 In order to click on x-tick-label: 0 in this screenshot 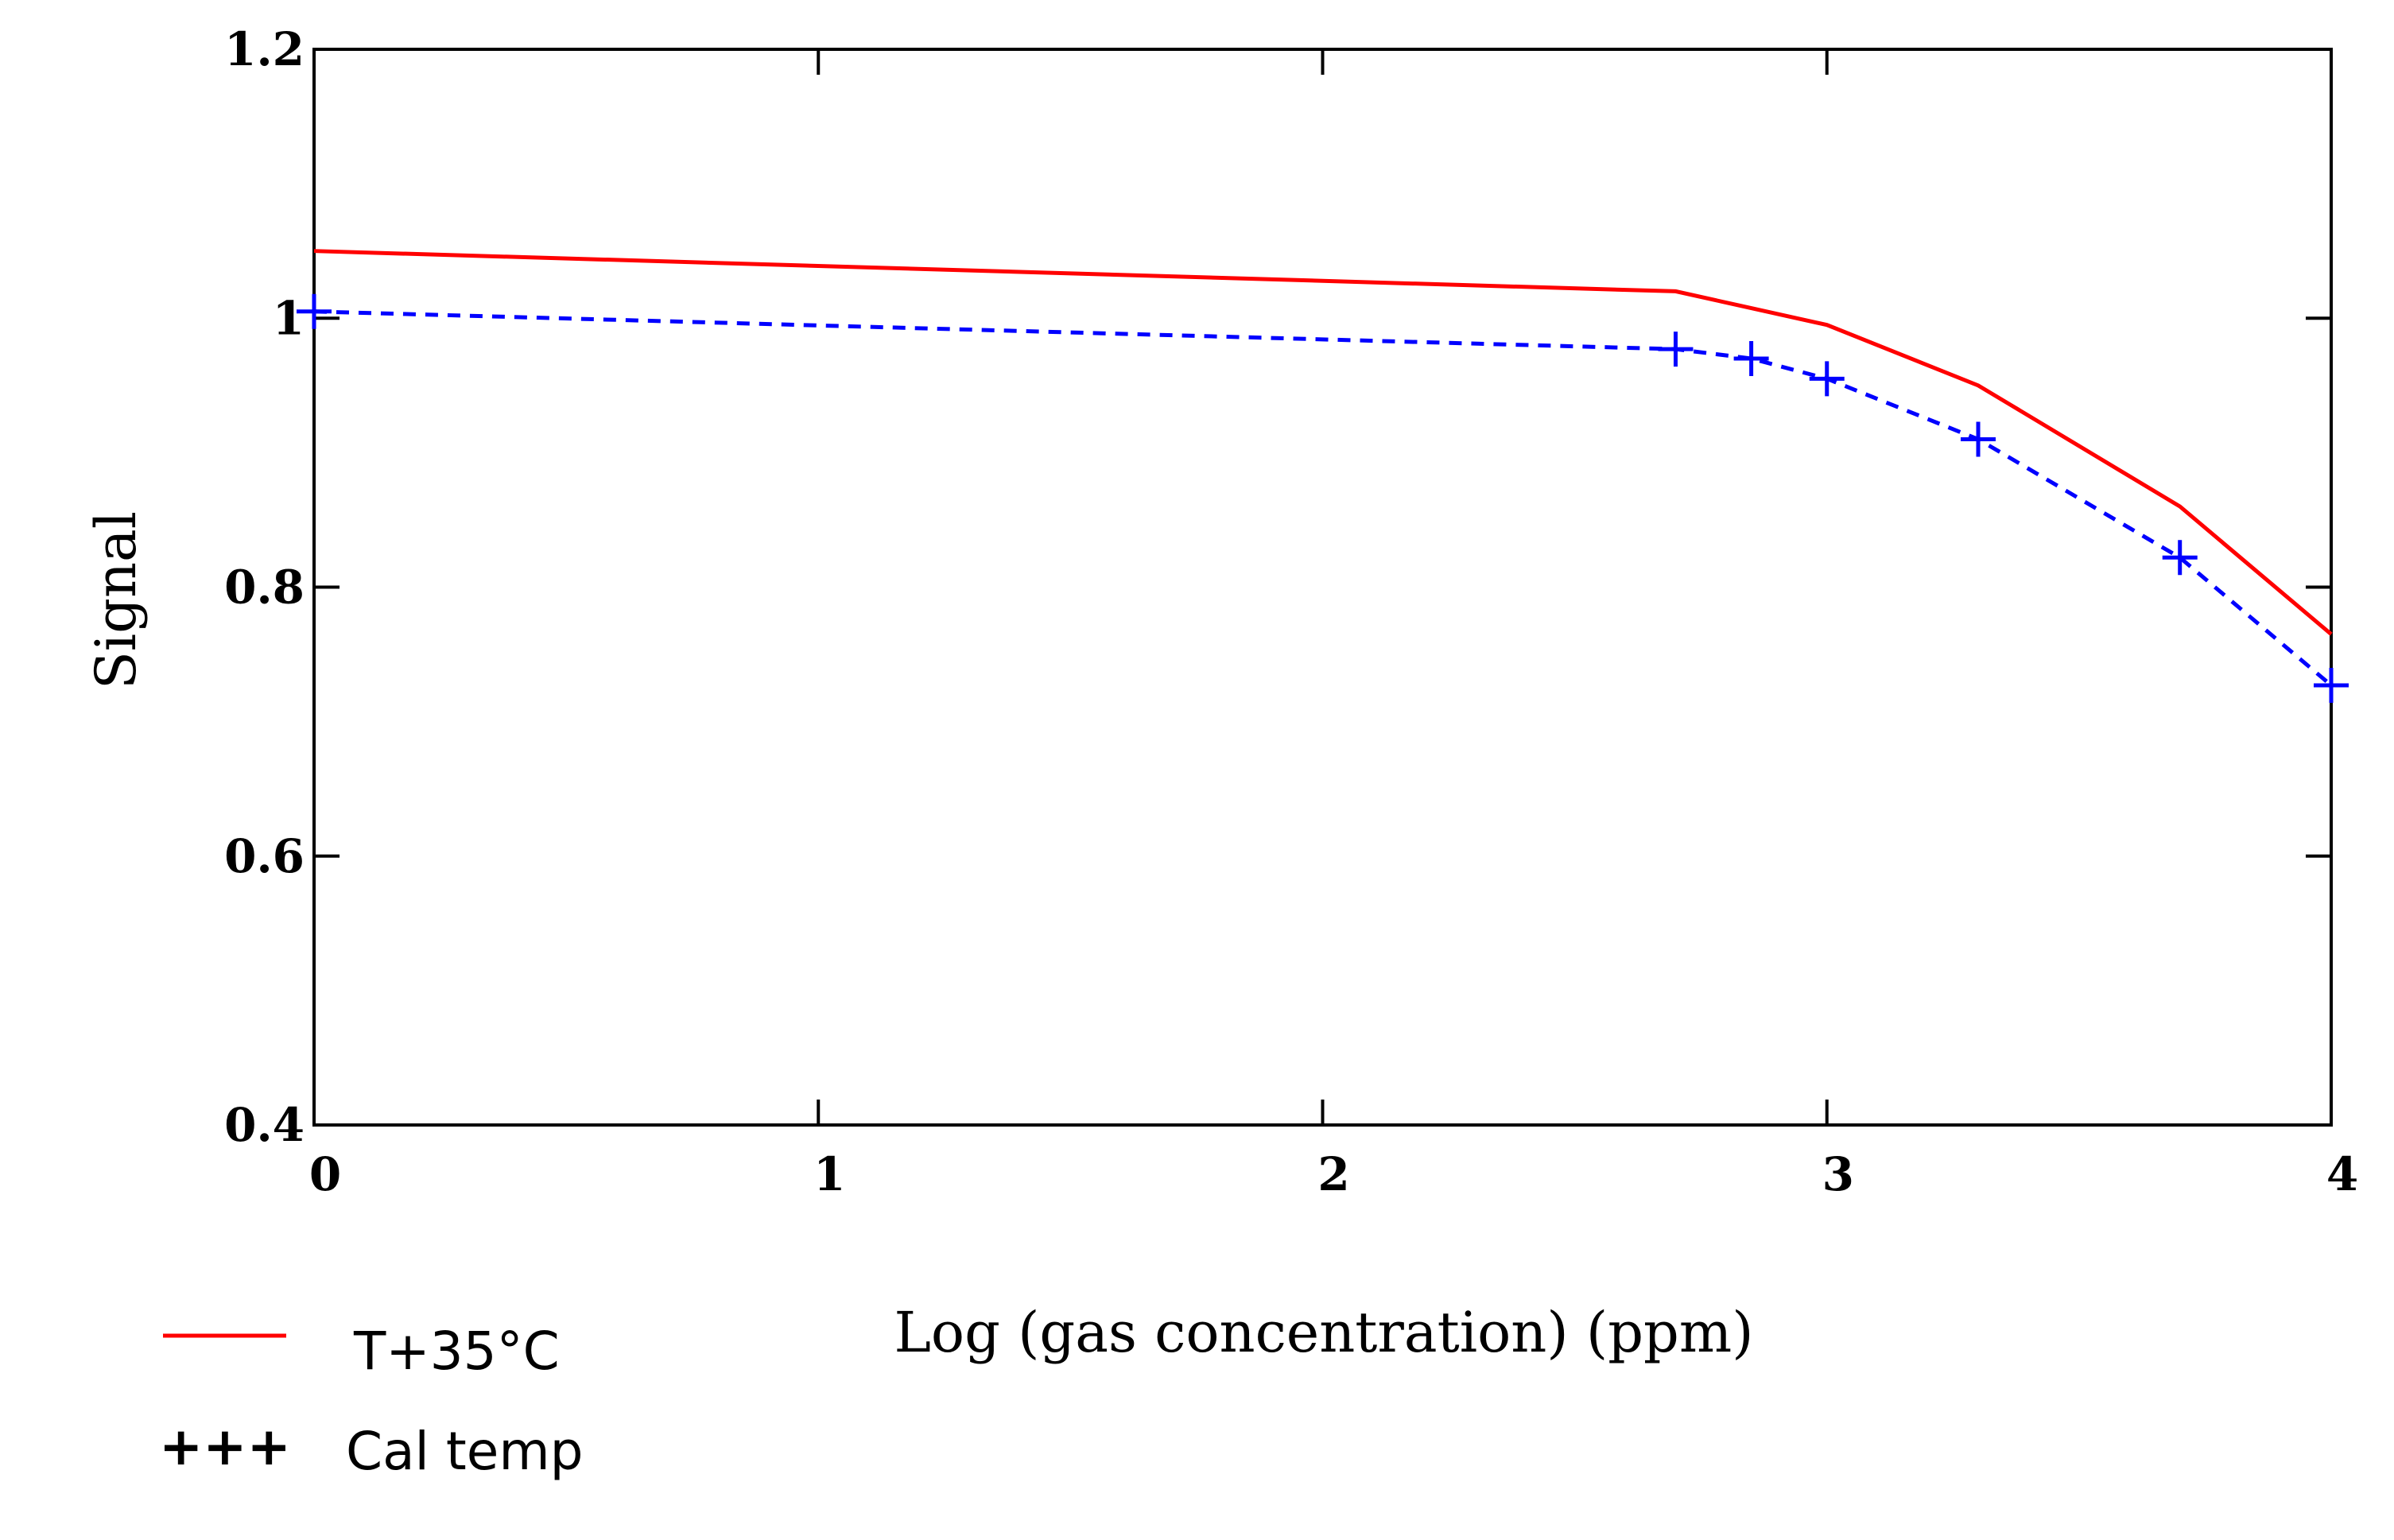, I will do `click(325, 1174)`.